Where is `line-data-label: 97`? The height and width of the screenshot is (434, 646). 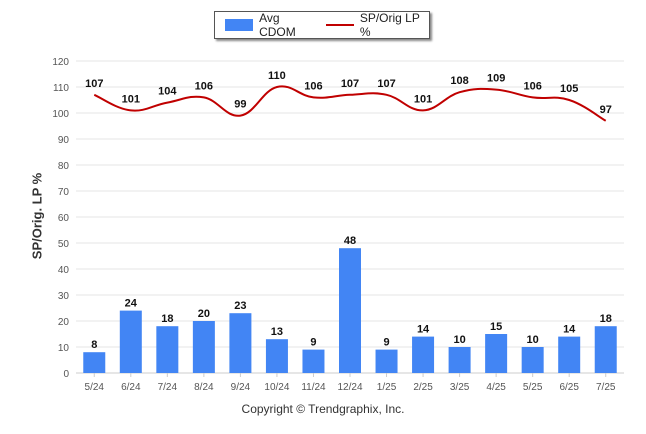 line-data-label: 97 is located at coordinates (606, 110).